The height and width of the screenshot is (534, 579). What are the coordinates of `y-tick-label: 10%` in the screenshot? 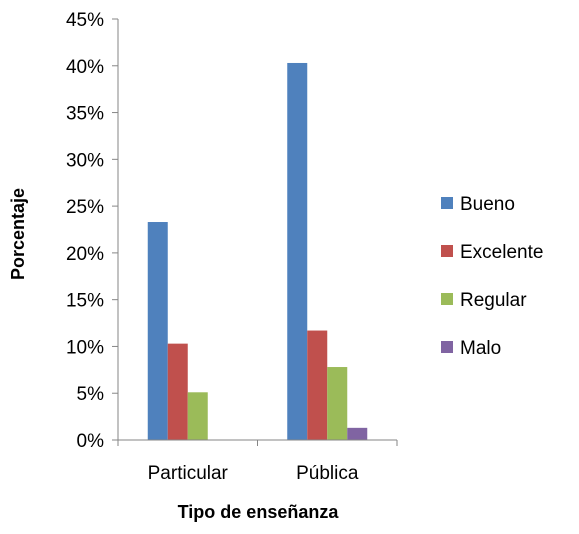 It's located at (85, 347).